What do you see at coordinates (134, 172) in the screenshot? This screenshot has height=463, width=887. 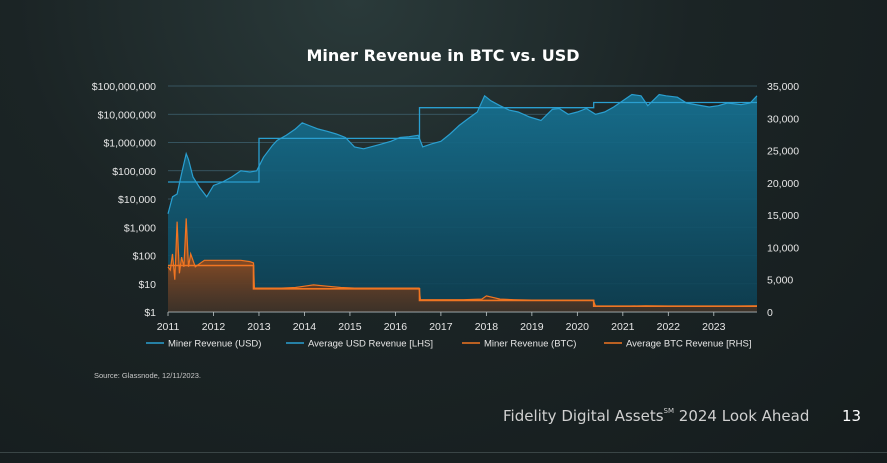 I see `y-left-tick-label: $100,000` at bounding box center [134, 172].